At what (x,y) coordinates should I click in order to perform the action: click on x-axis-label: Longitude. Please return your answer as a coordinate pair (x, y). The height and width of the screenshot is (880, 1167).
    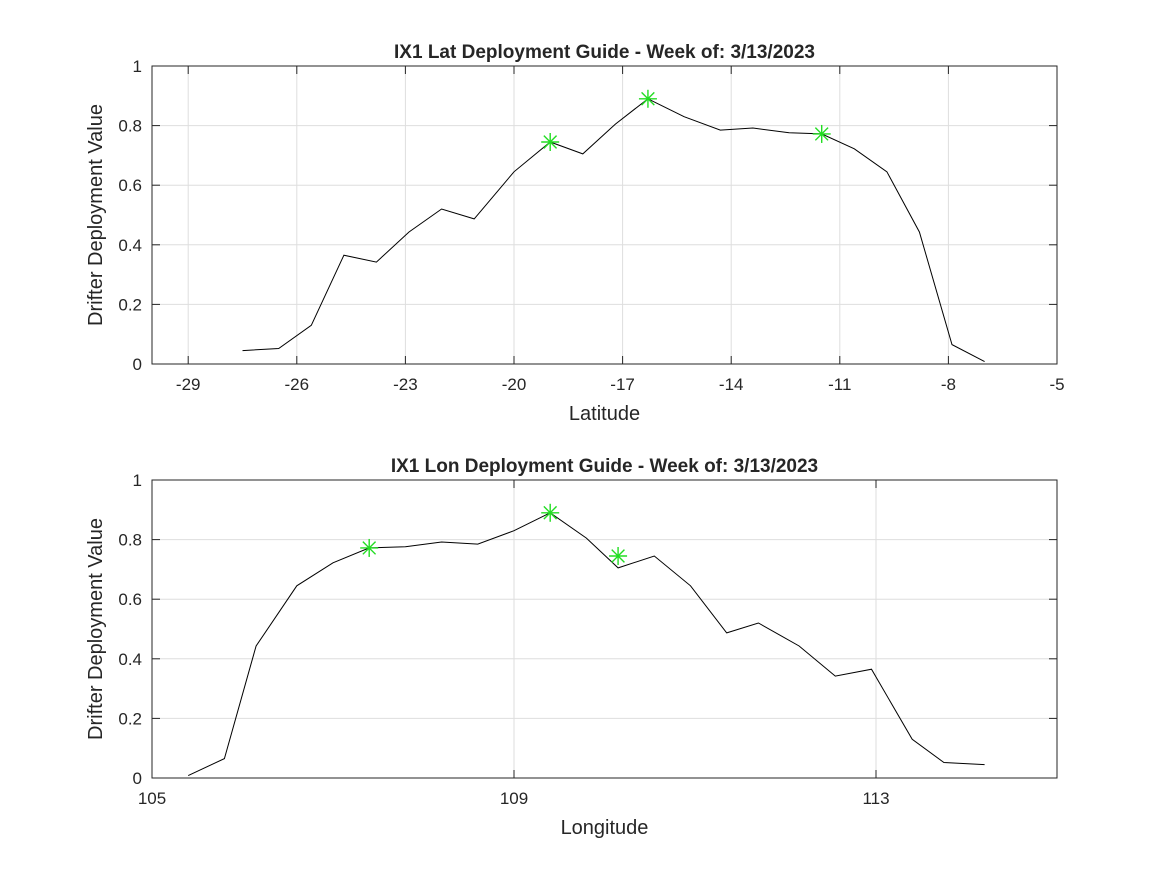
    Looking at the image, I should click on (605, 828).